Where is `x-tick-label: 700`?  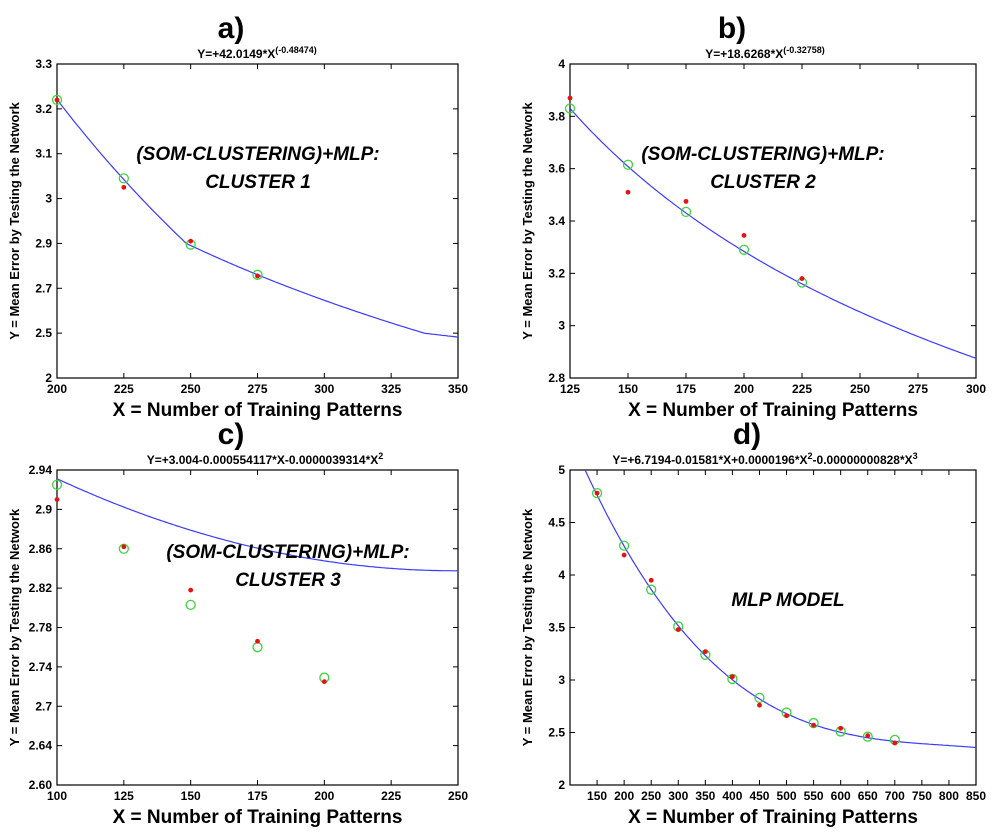
x-tick-label: 700 is located at coordinates (895, 796).